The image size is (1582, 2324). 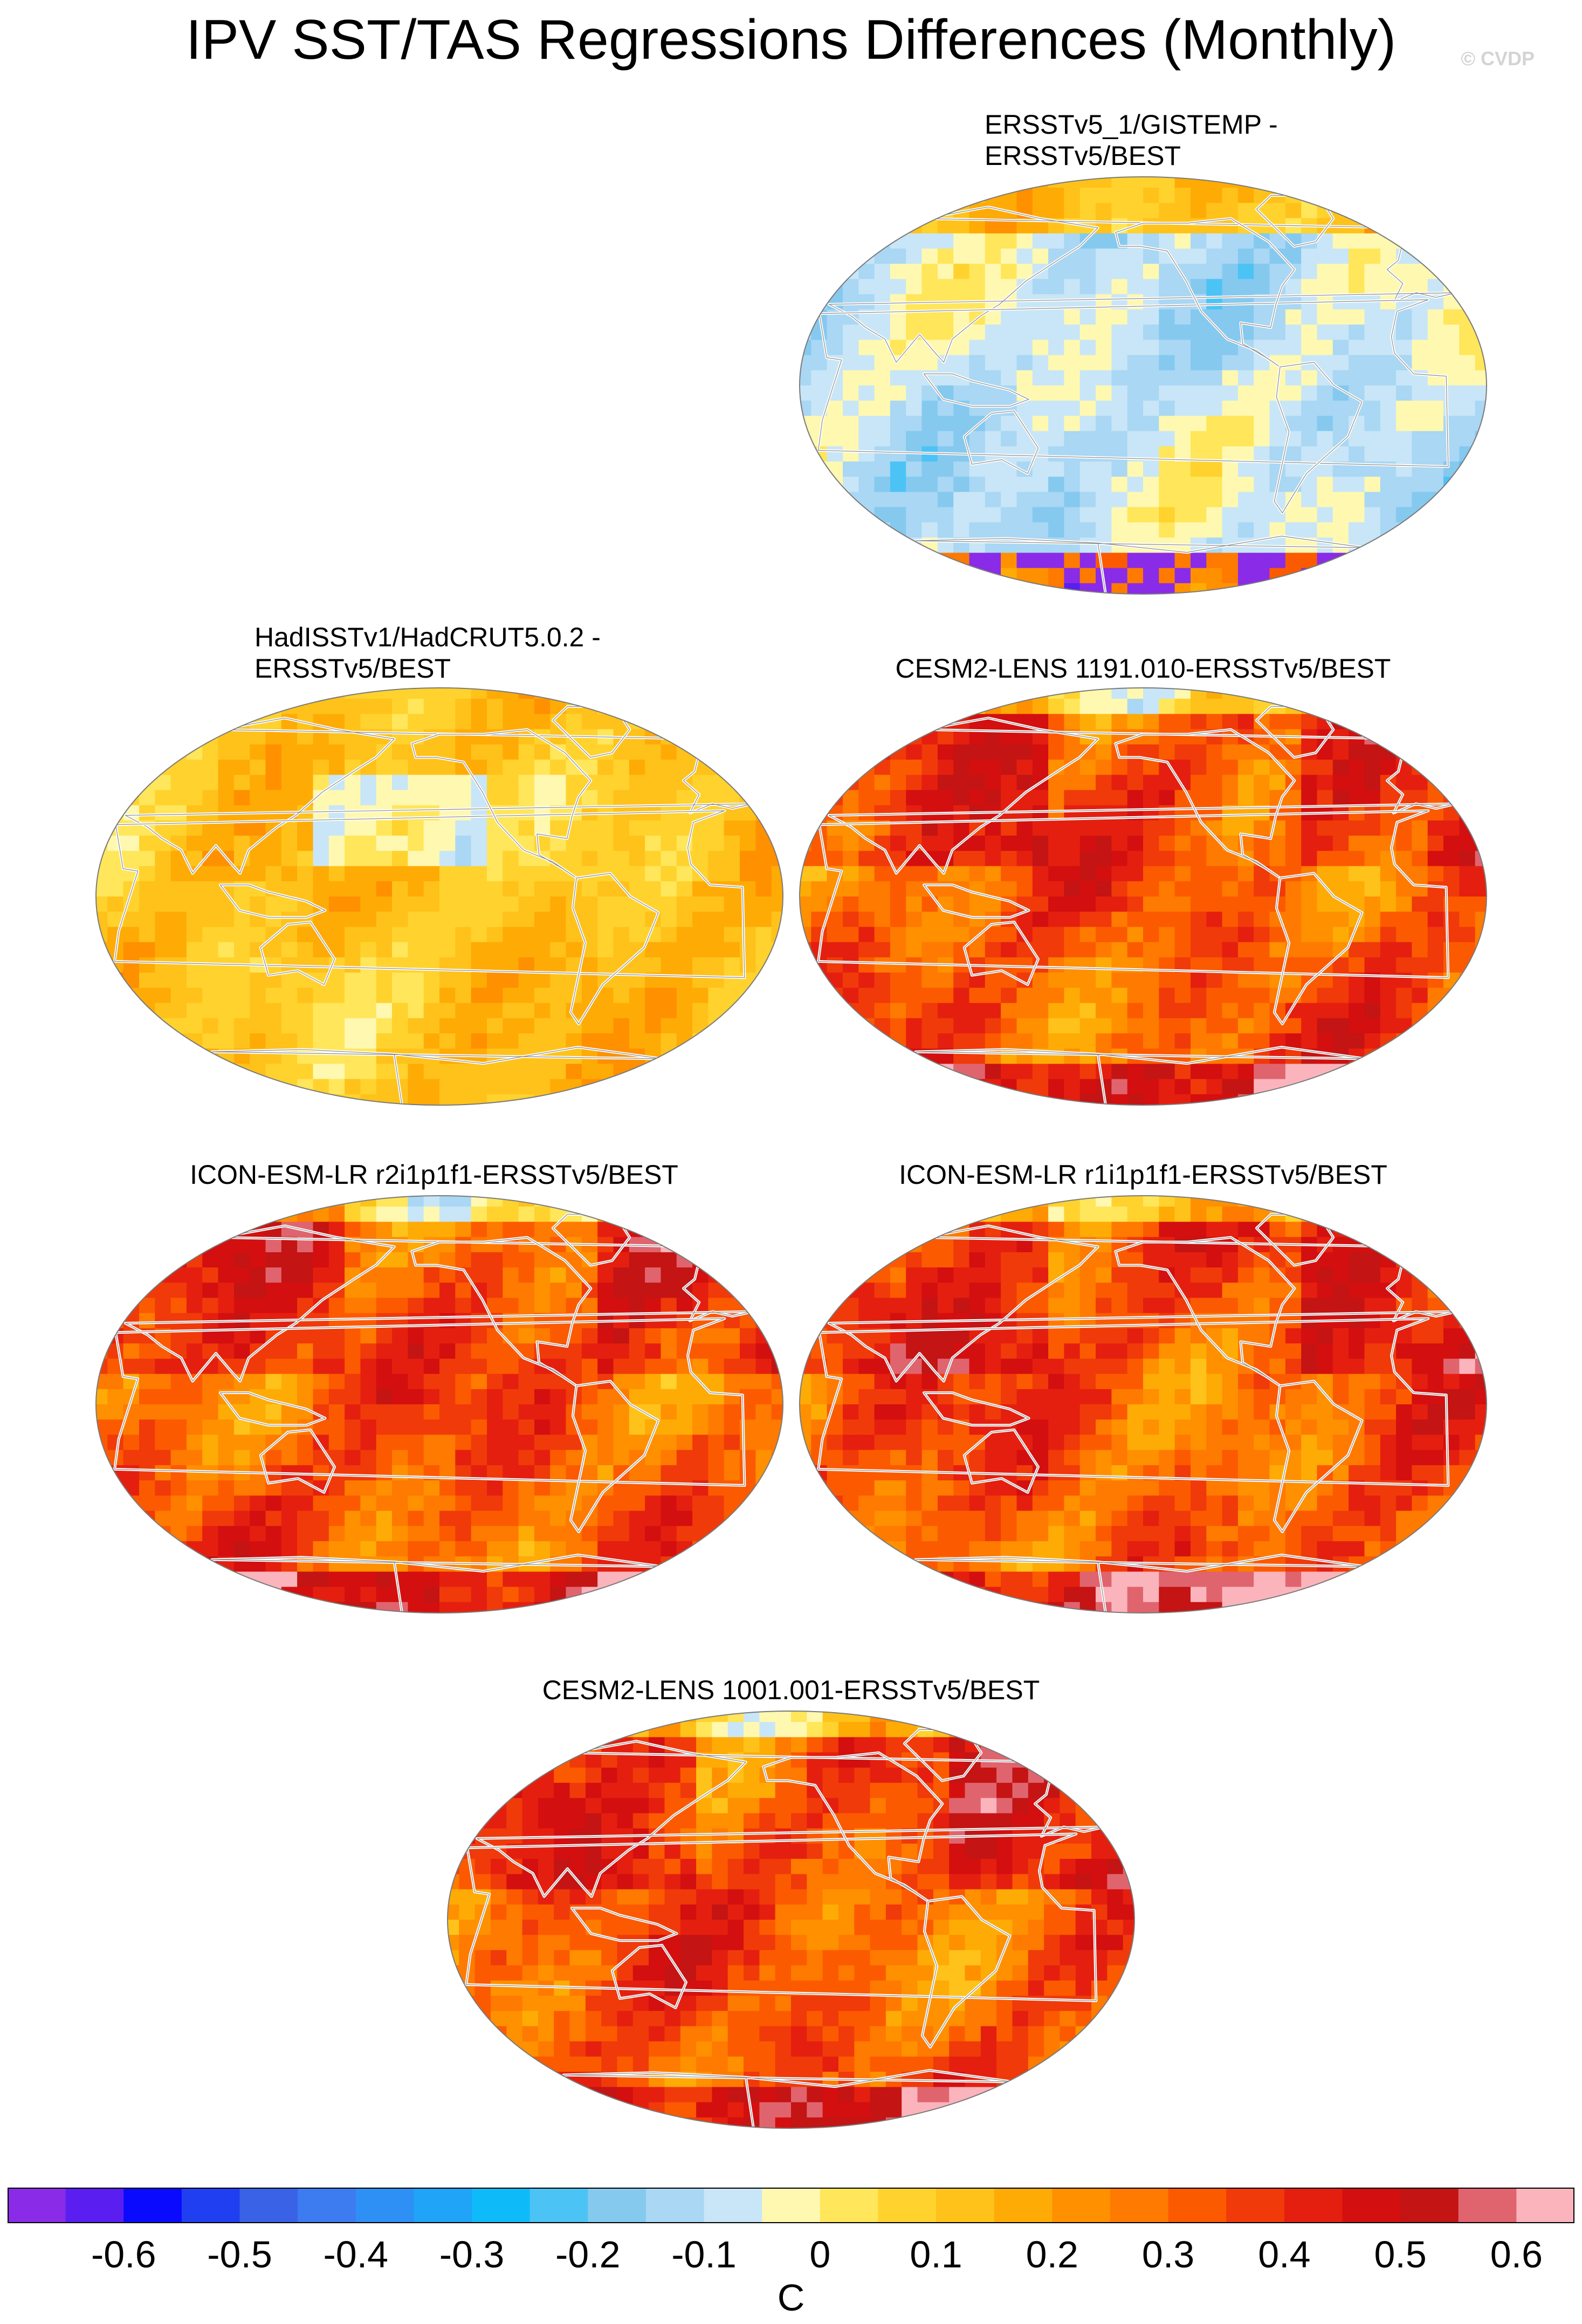 I want to click on colorbar-tick-label: 0.5, so click(x=1400, y=2254).